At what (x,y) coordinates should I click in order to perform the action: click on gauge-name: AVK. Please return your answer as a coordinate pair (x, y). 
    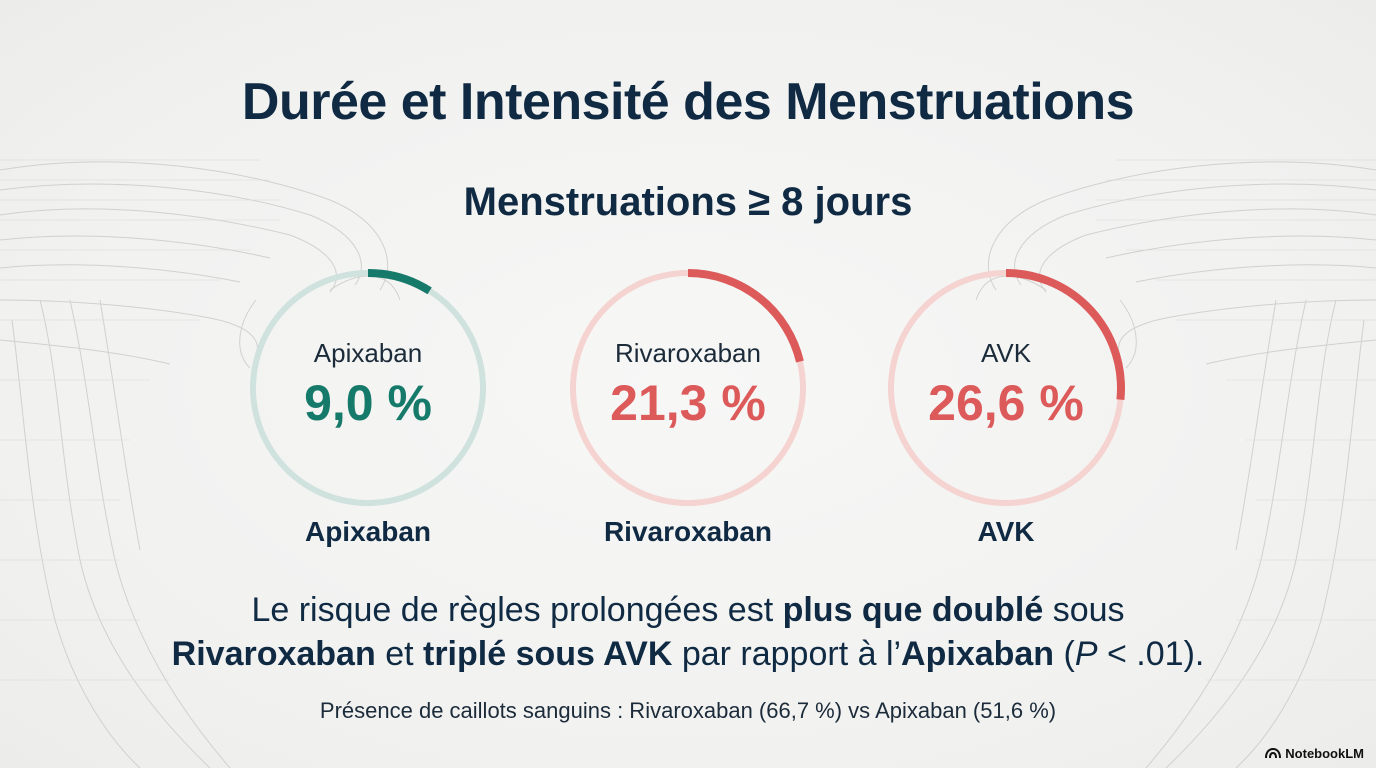
    Looking at the image, I should click on (1006, 353).